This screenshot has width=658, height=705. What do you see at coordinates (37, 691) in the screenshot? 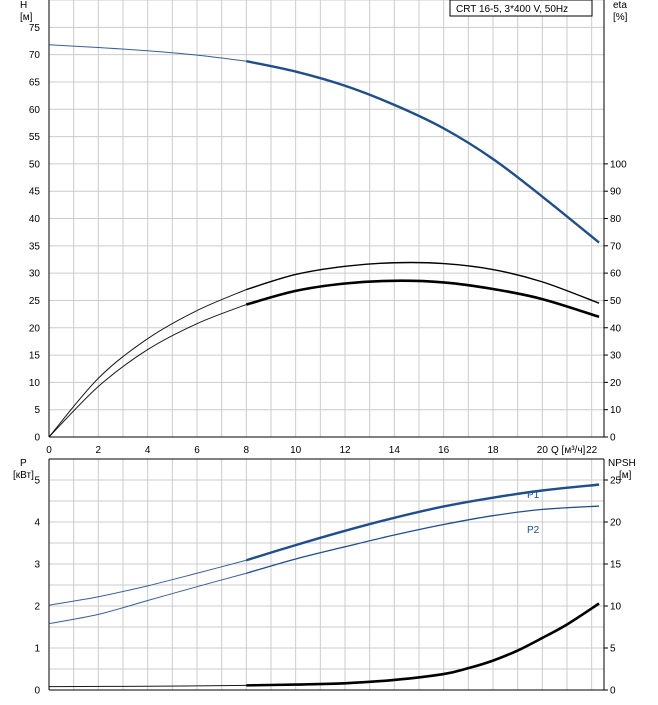
I see `bottom-left-y-tick-label: 0` at bounding box center [37, 691].